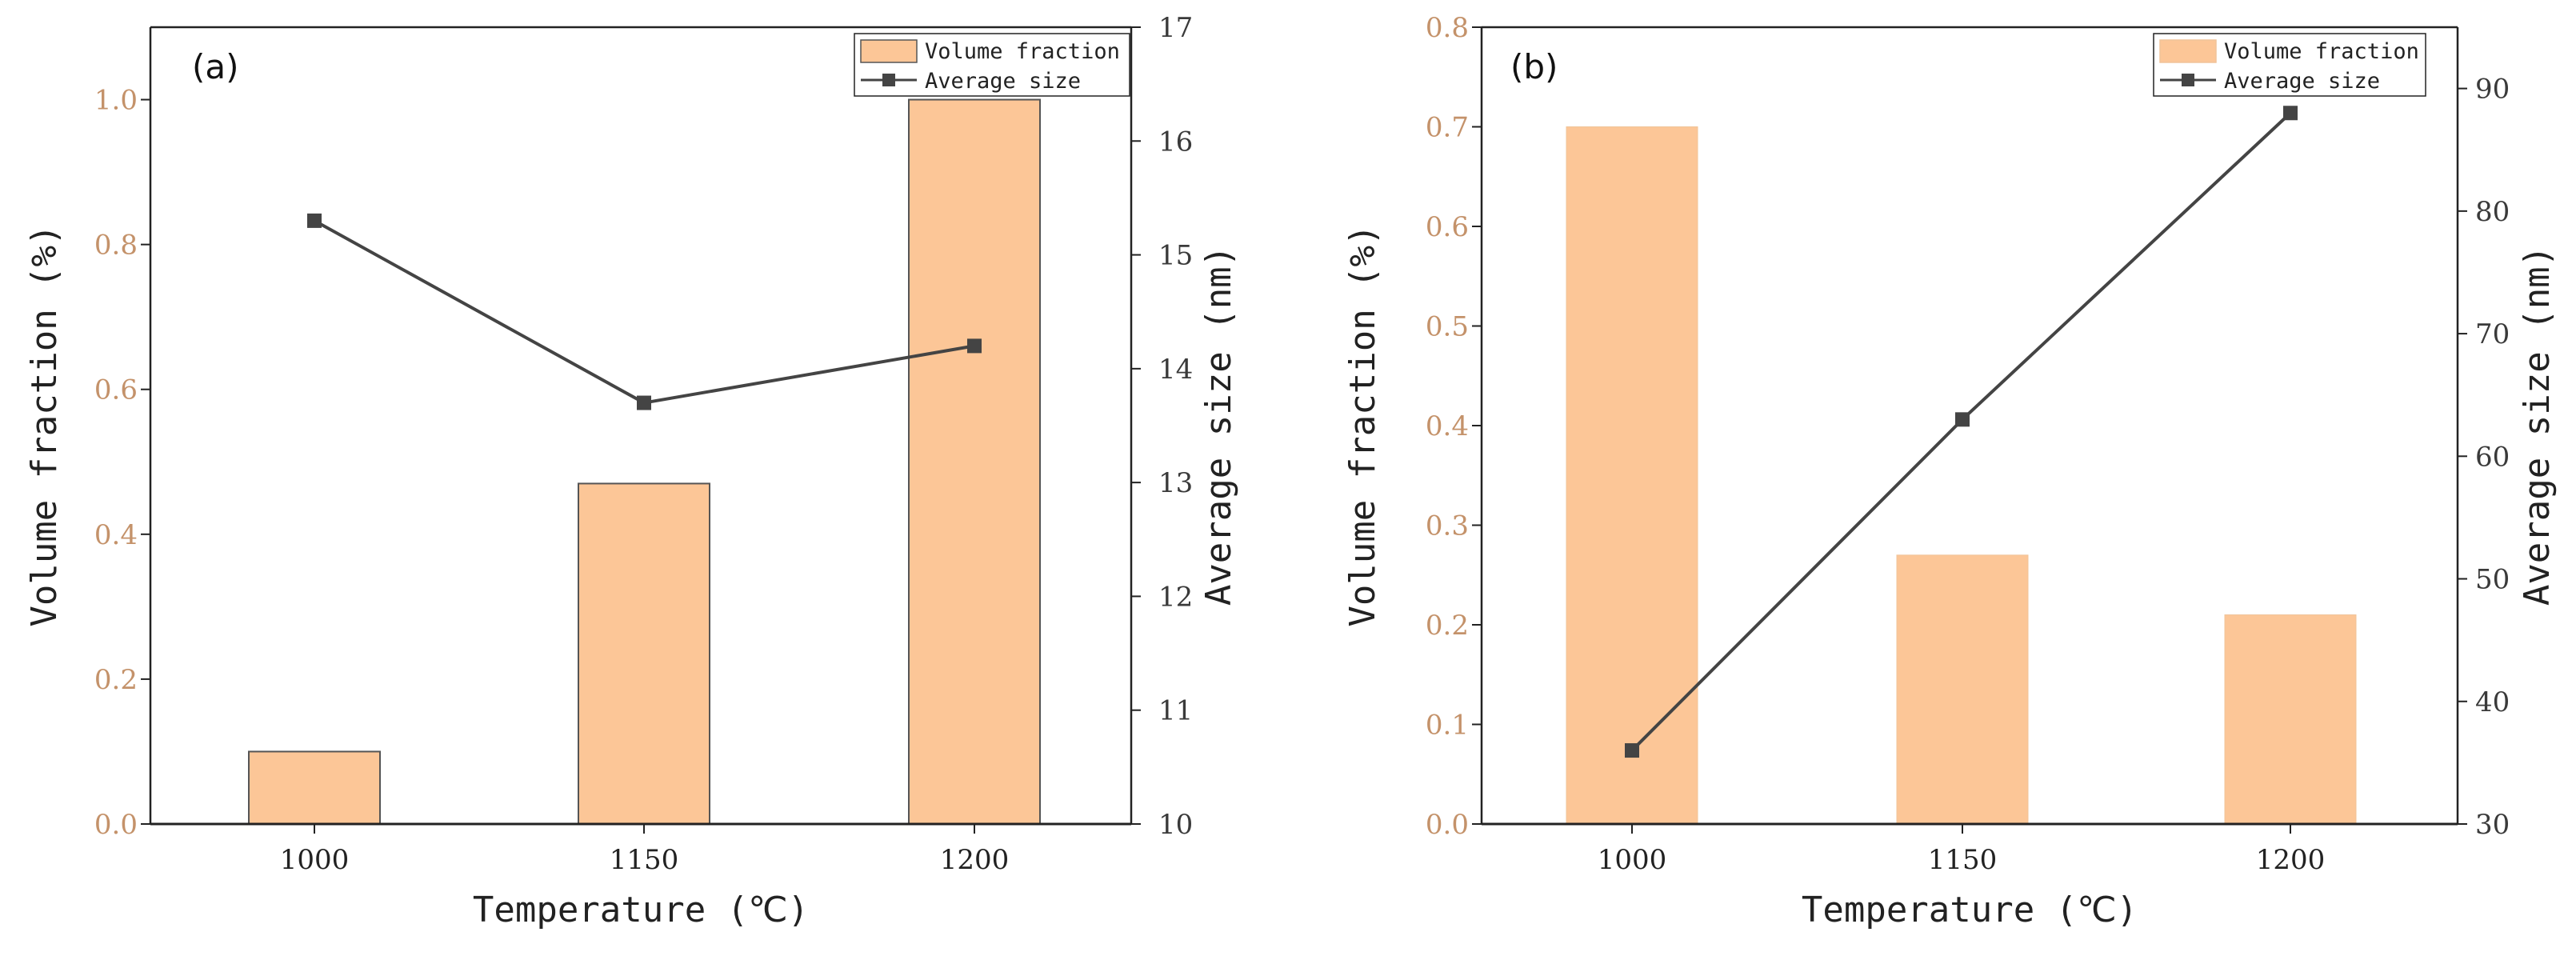 The height and width of the screenshot is (976, 2576). What do you see at coordinates (1175, 825) in the screenshot?
I see `y2-tick-label: 10` at bounding box center [1175, 825].